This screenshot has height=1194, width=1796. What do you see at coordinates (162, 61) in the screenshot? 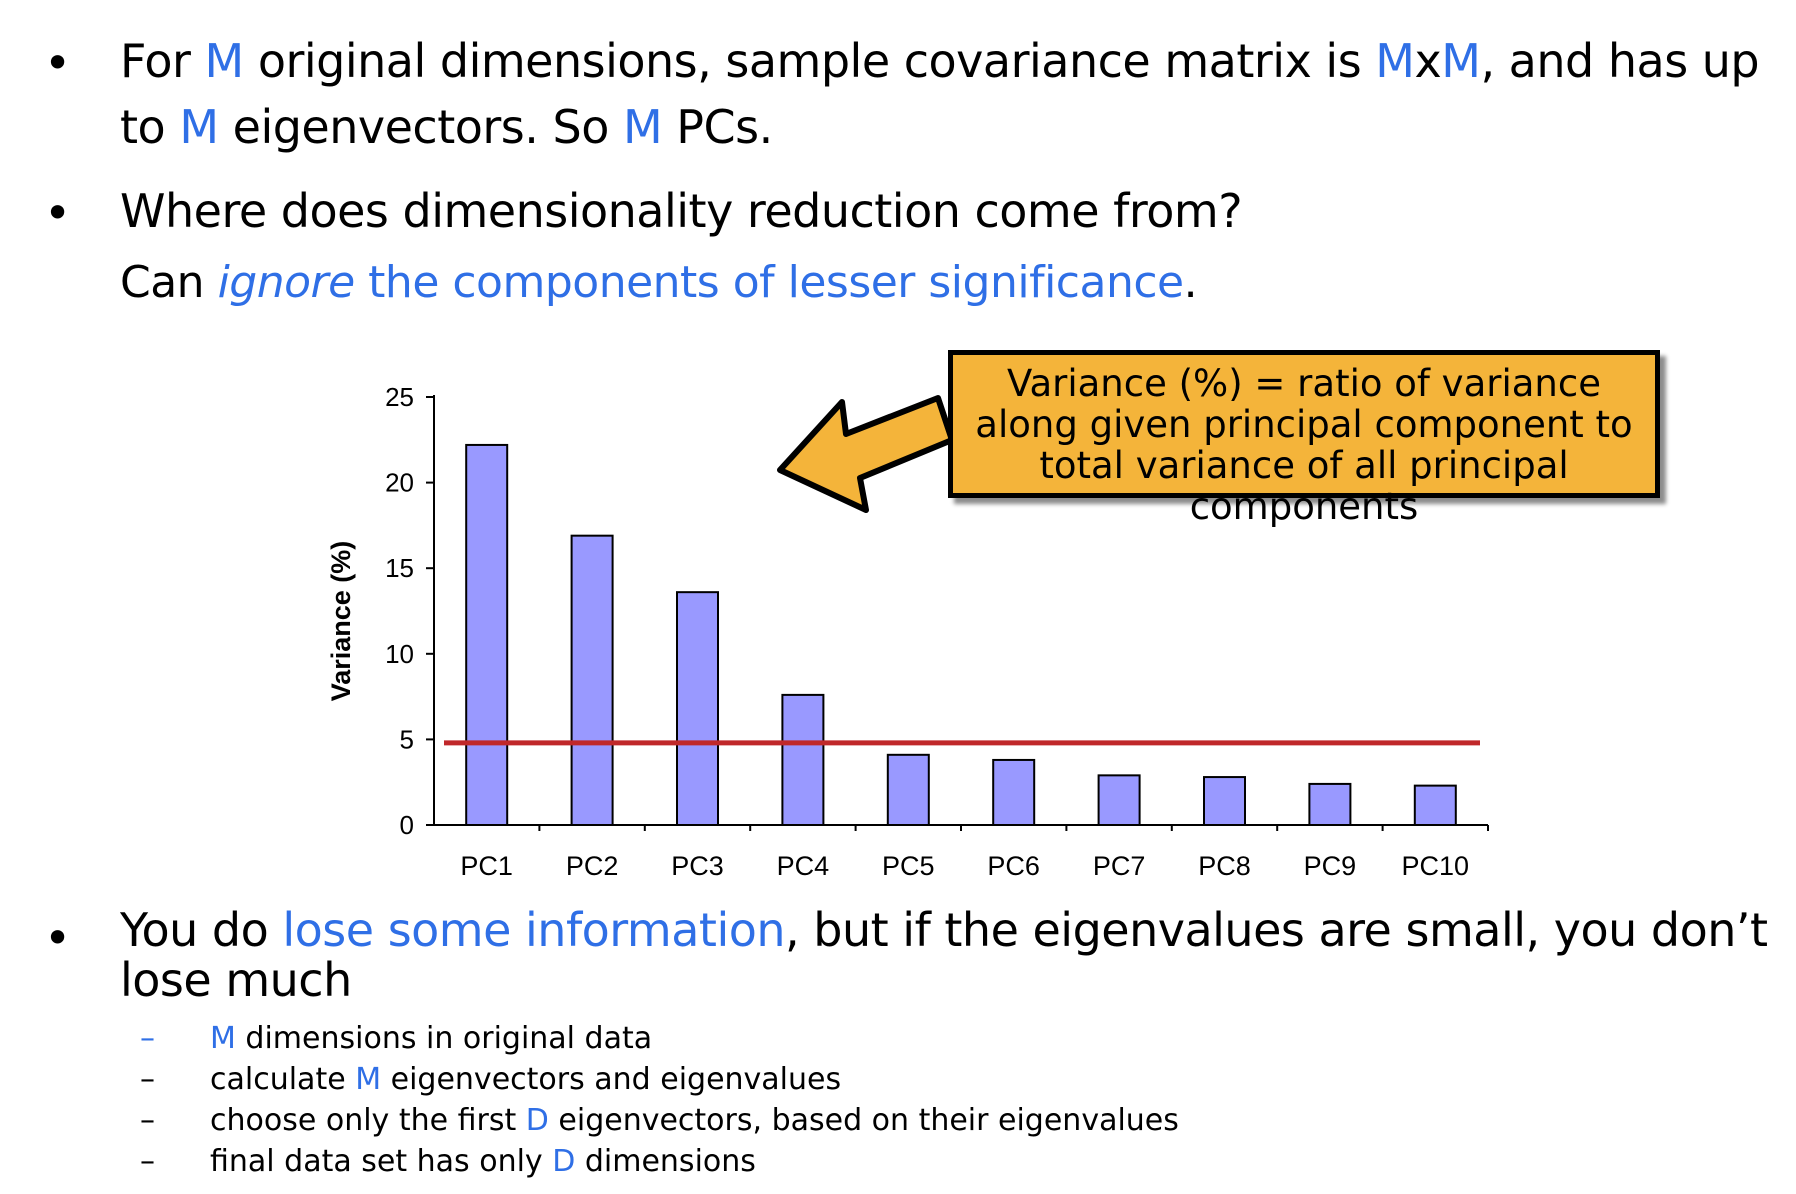
I see `text-run: For` at bounding box center [162, 61].